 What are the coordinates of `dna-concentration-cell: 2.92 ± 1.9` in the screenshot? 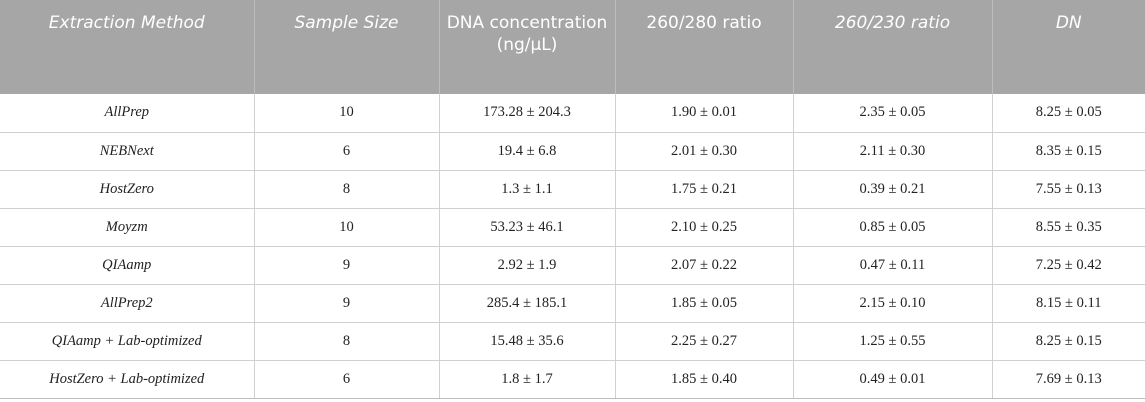 It's located at (526, 265).